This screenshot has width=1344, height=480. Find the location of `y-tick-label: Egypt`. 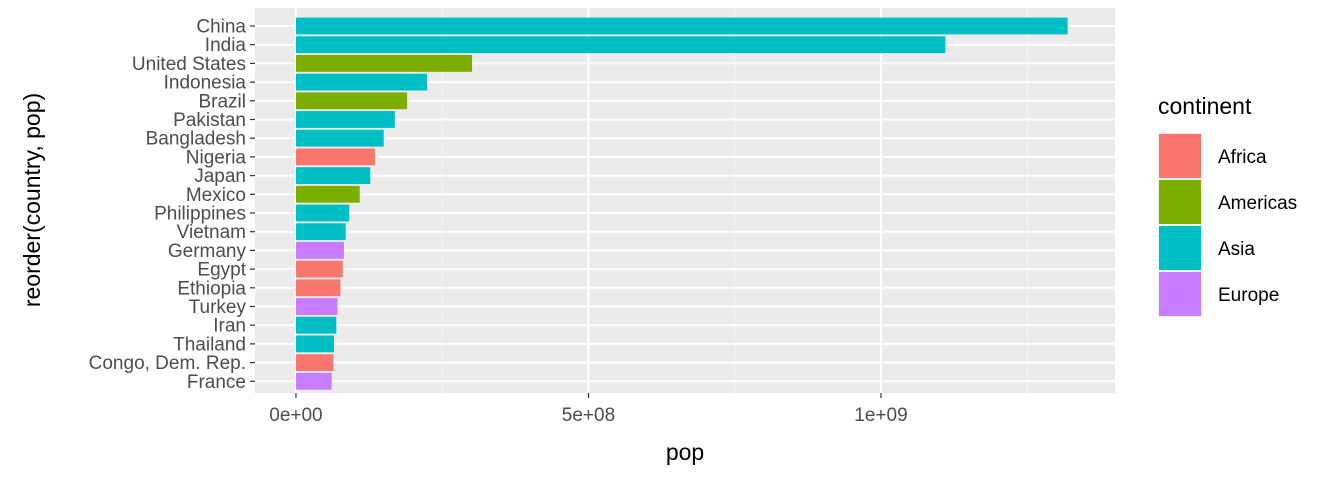

y-tick-label: Egypt is located at coordinates (221, 270).